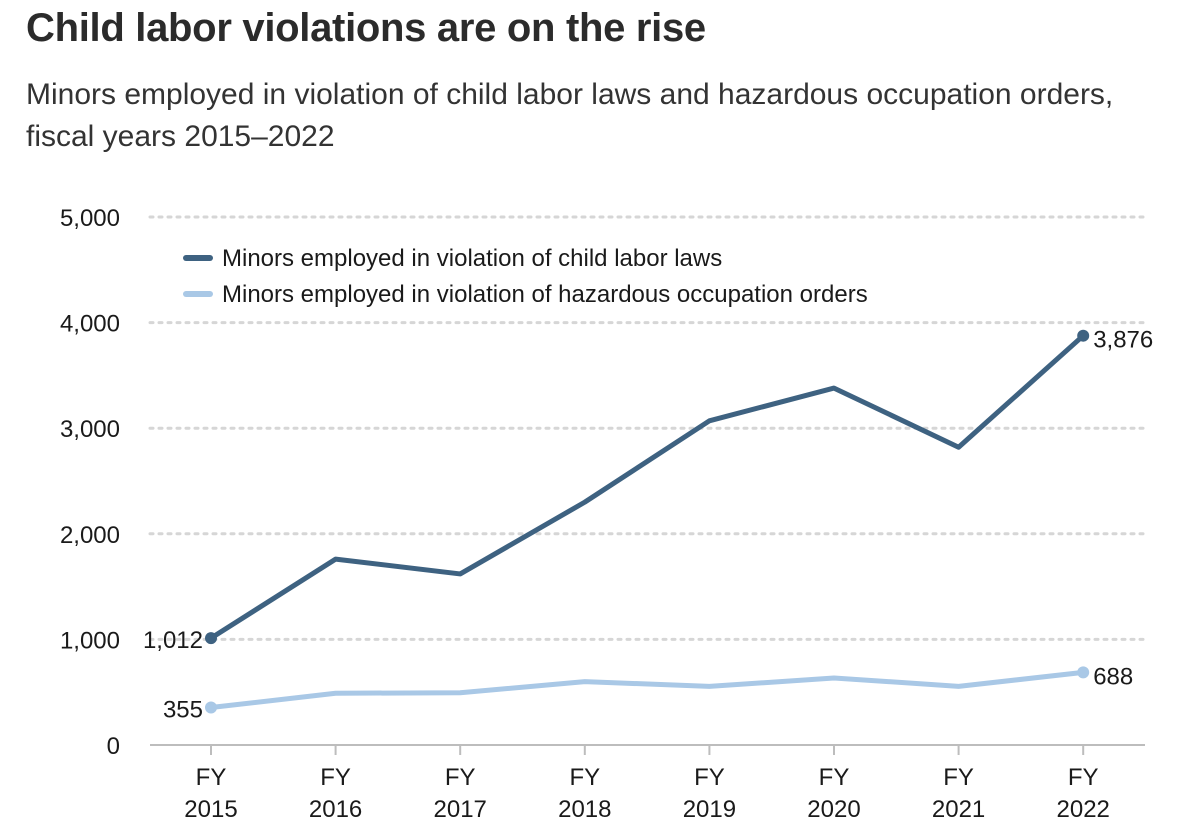  What do you see at coordinates (113, 746) in the screenshot?
I see `y-tick-label: 0` at bounding box center [113, 746].